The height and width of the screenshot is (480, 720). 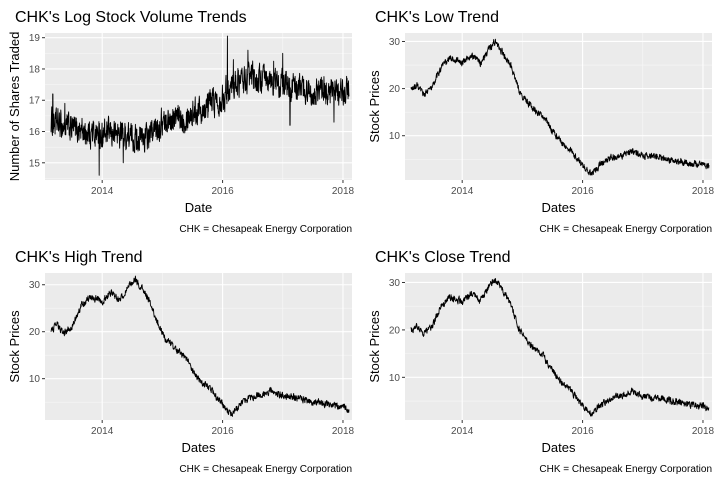 What do you see at coordinates (79, 257) in the screenshot?
I see `chart-title: CHK's High Trend` at bounding box center [79, 257].